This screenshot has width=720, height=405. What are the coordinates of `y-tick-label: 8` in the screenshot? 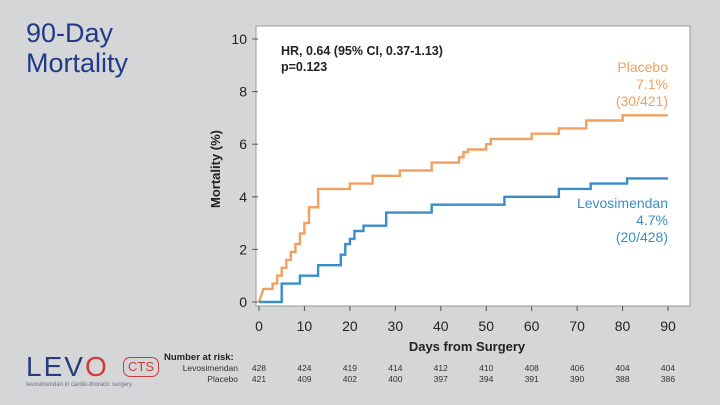 It's located at (243, 92).